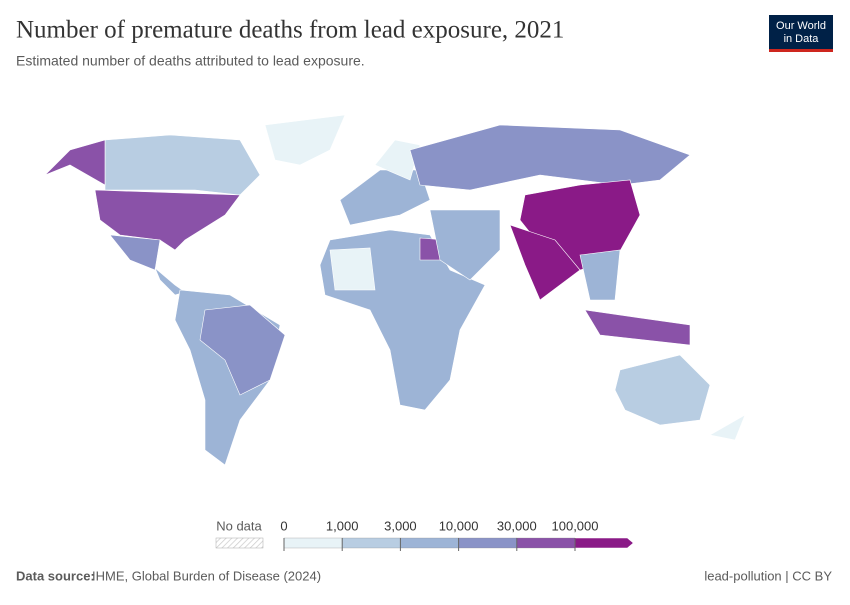 The width and height of the screenshot is (850, 605). Describe the element at coordinates (239, 525) in the screenshot. I see `legend-no-data-label: No data` at that location.